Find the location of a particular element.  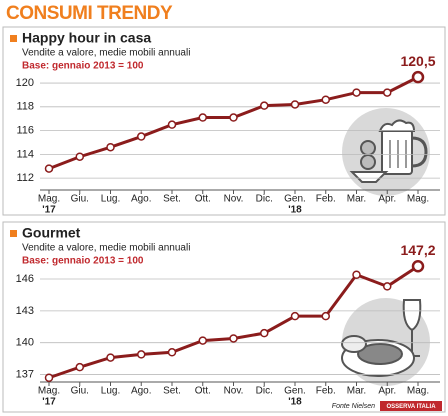

y-tick-label: 116 is located at coordinates (25, 131).